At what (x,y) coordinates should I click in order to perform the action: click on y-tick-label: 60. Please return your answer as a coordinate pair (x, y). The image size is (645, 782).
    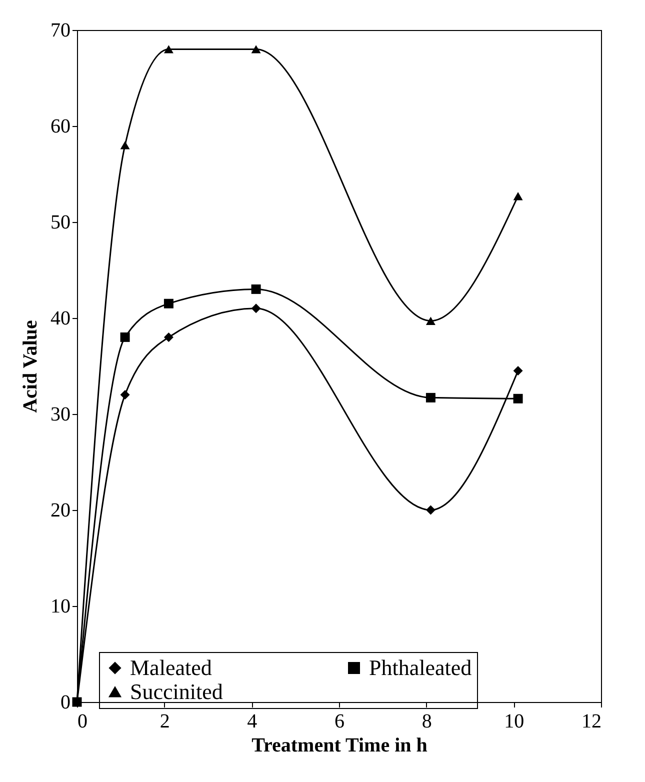
    Looking at the image, I should click on (60, 127).